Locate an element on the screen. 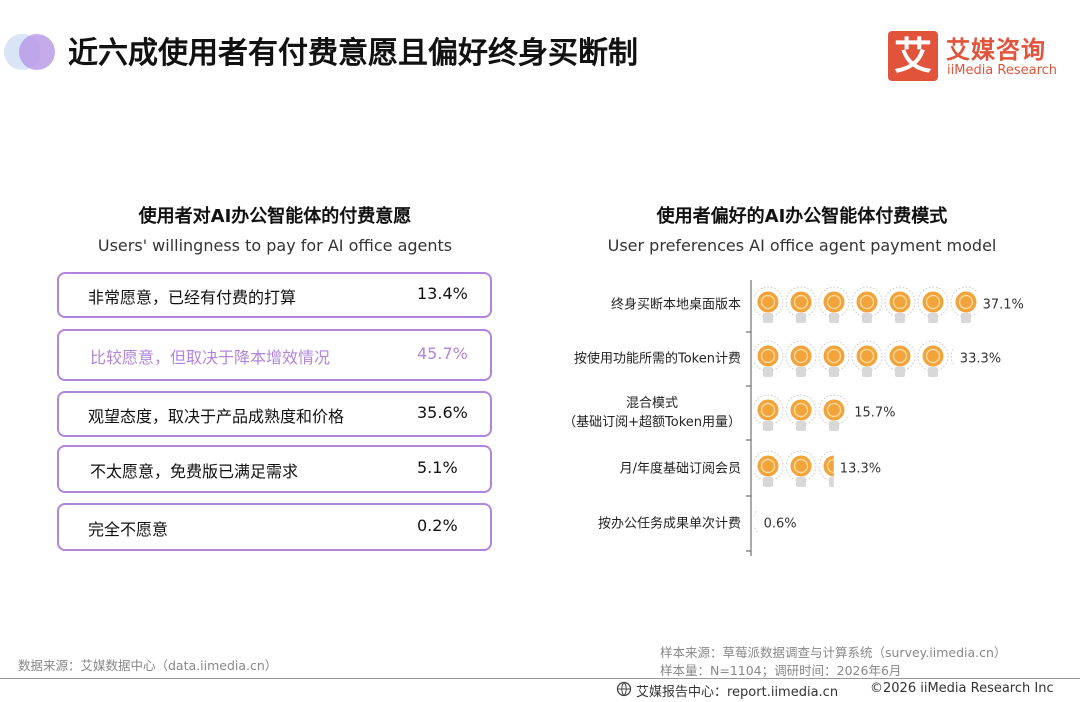 The height and width of the screenshot is (702, 1080). option-label: 非常愿意，已经有付费的打算 is located at coordinates (192, 297).